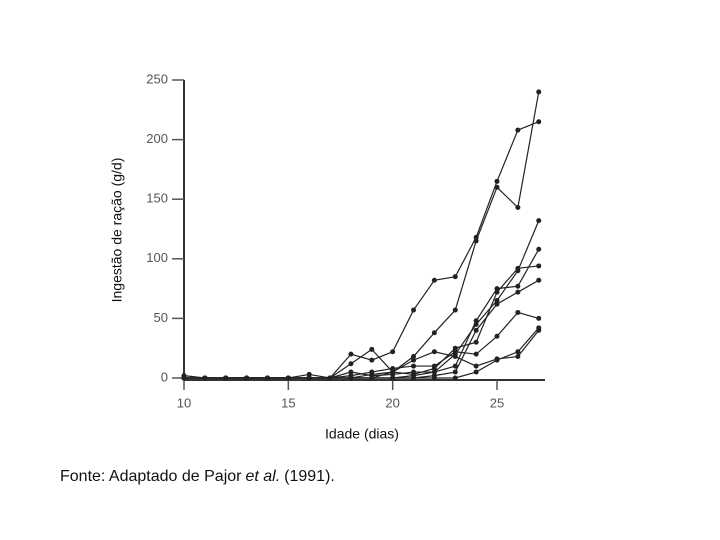 The image size is (720, 540). What do you see at coordinates (157, 138) in the screenshot?
I see `y-tick-label: 200` at bounding box center [157, 138].